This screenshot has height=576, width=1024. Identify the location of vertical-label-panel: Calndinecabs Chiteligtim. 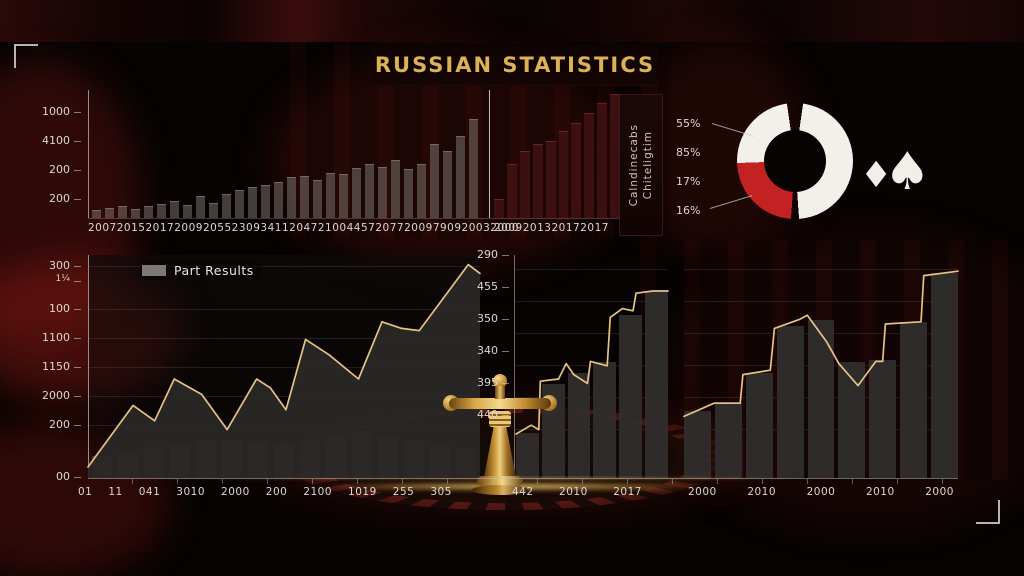
(641, 165).